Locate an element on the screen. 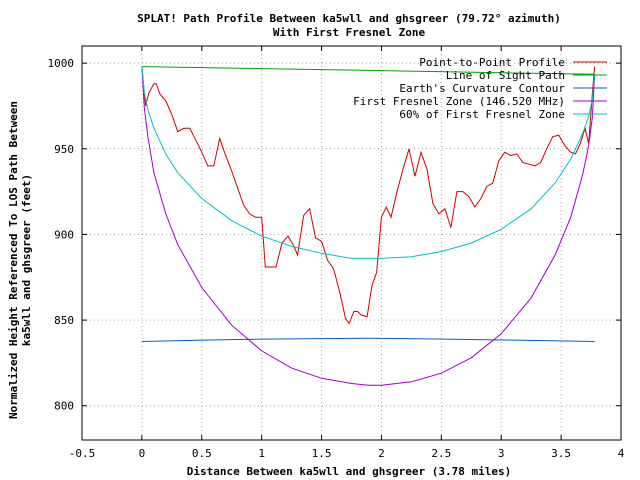 The height and width of the screenshot is (480, 640). y-tick-label: 900 is located at coordinates (64, 234).